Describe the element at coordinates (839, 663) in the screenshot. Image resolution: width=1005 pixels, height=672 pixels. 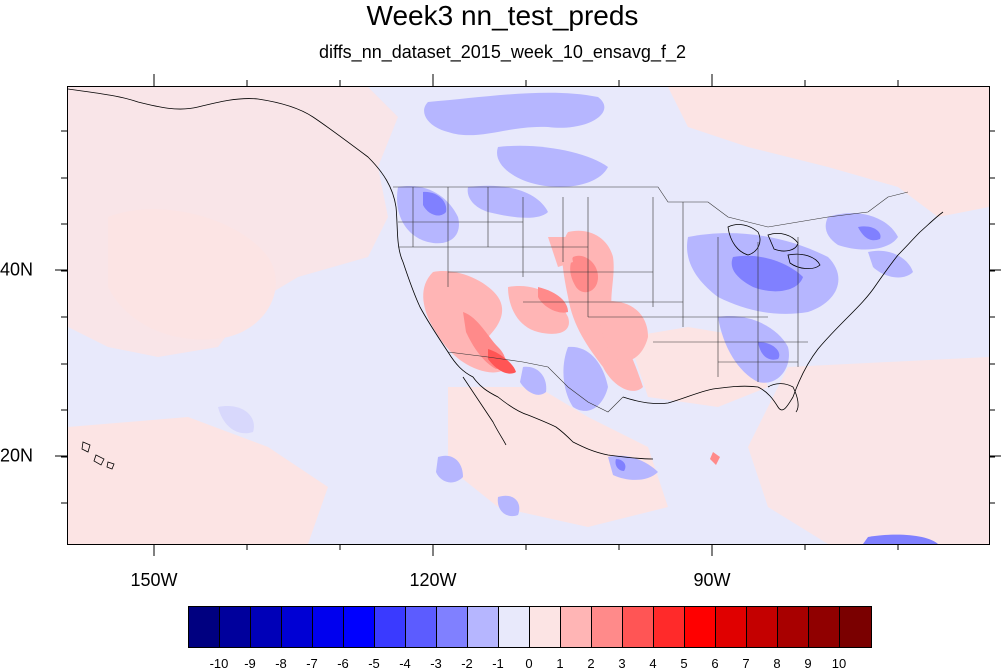
I see `colorbar-label: 10` at that location.